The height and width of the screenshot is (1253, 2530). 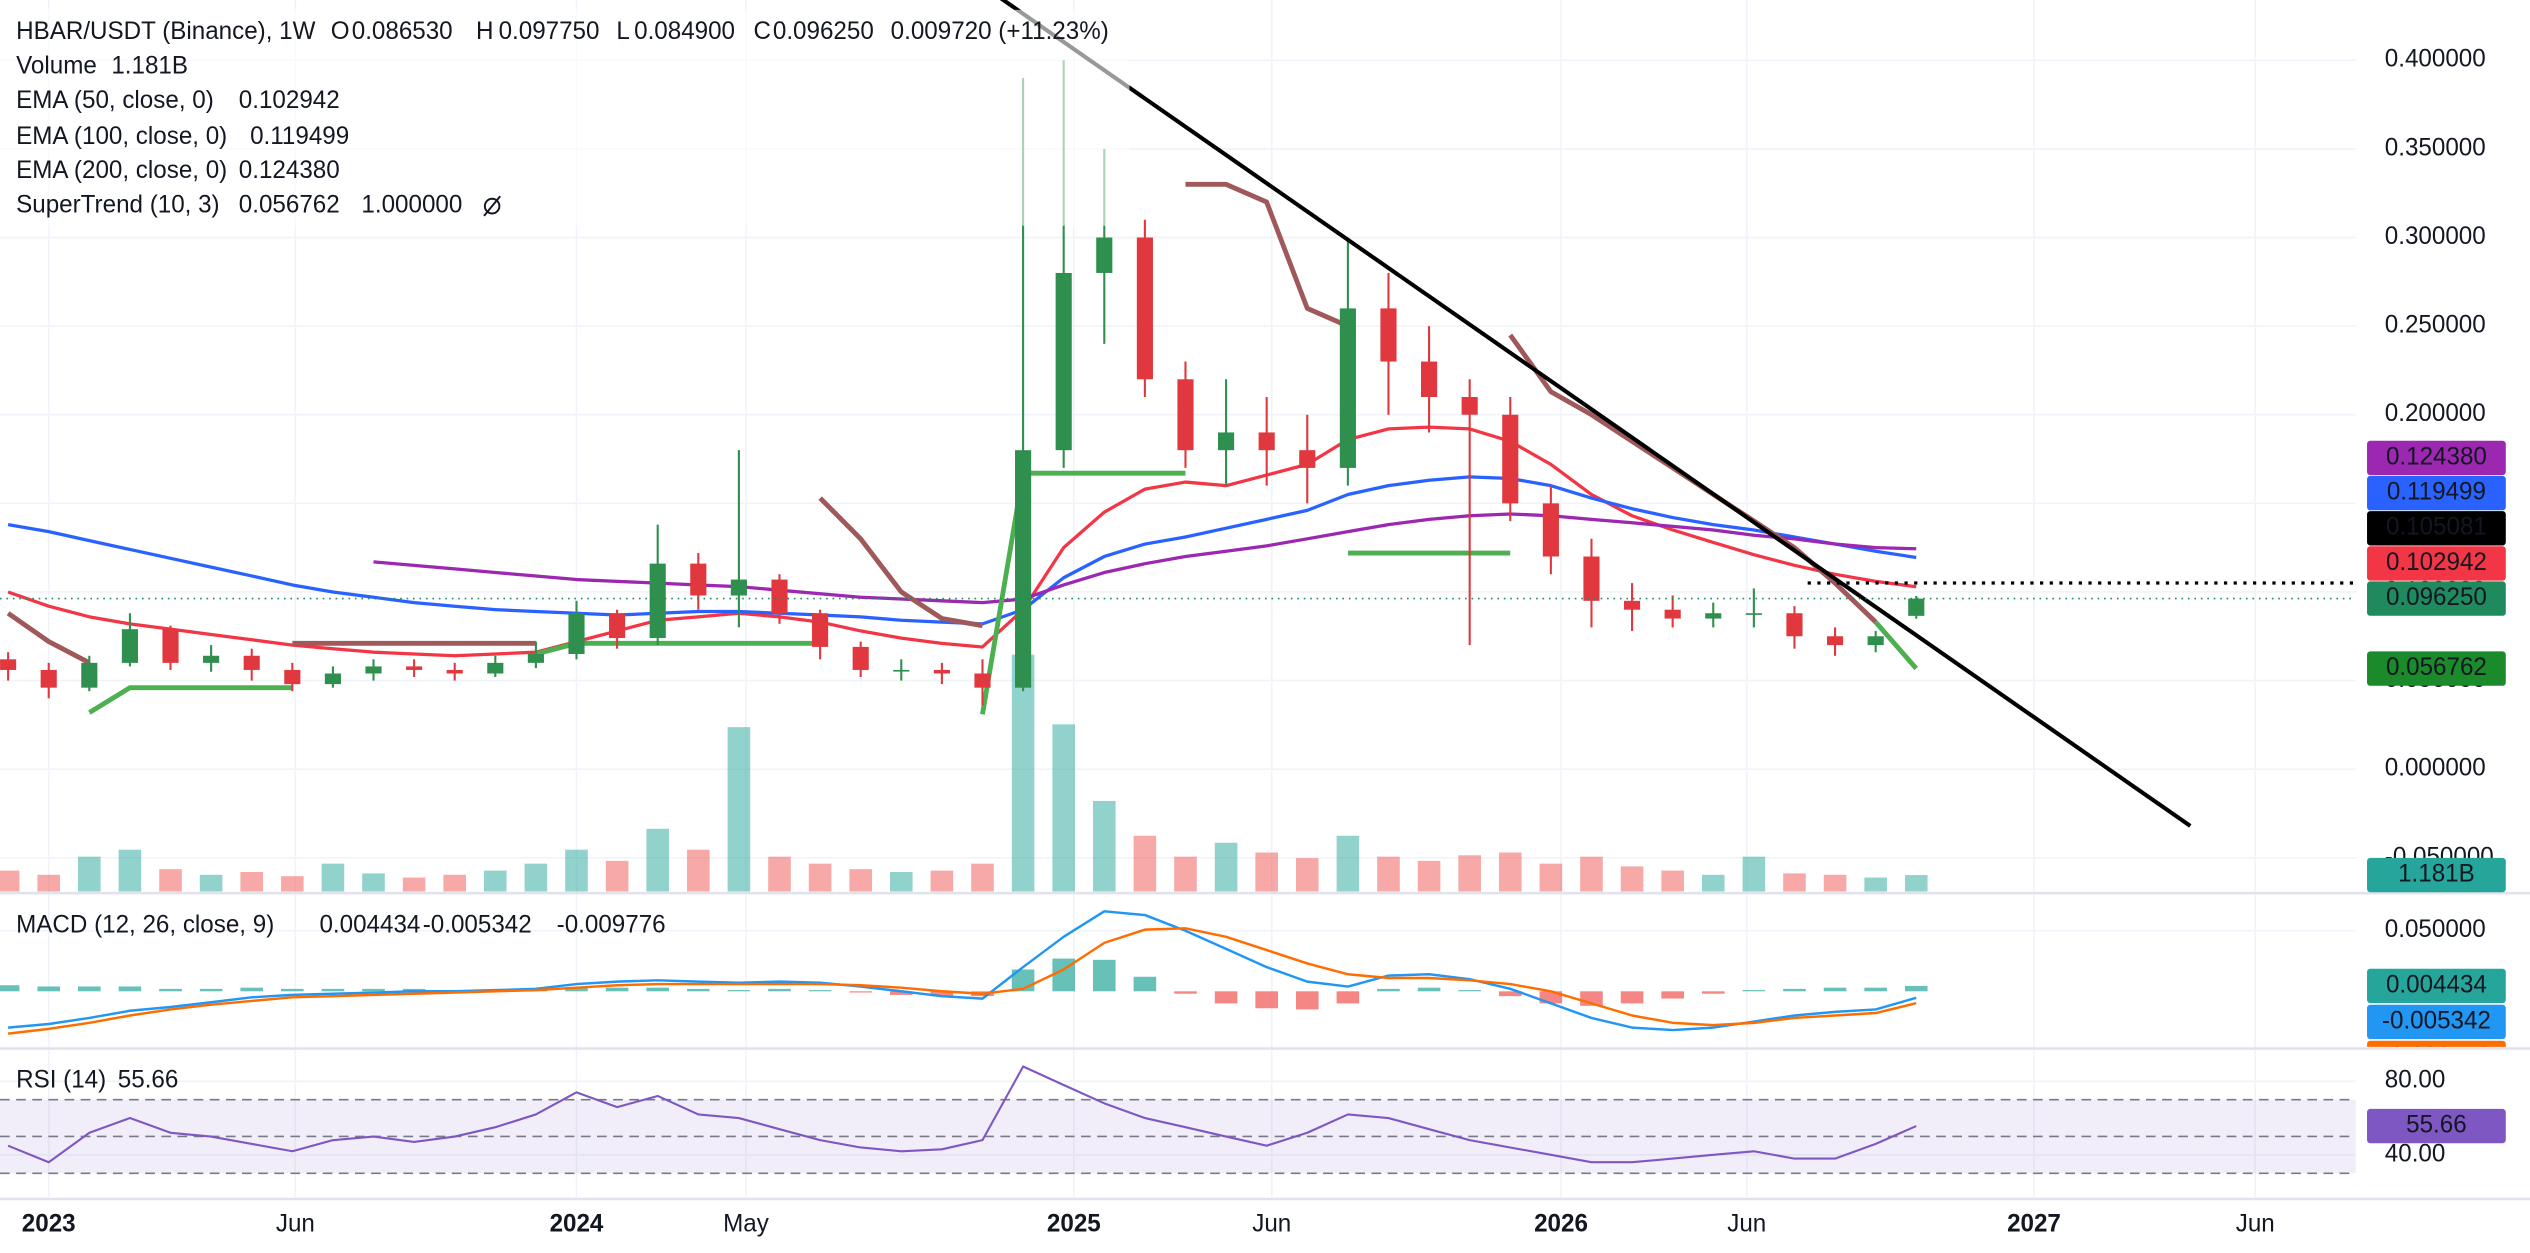 What do you see at coordinates (1000, 31) in the screenshot?
I see `price-change: 0.009720 (+11.23%)` at bounding box center [1000, 31].